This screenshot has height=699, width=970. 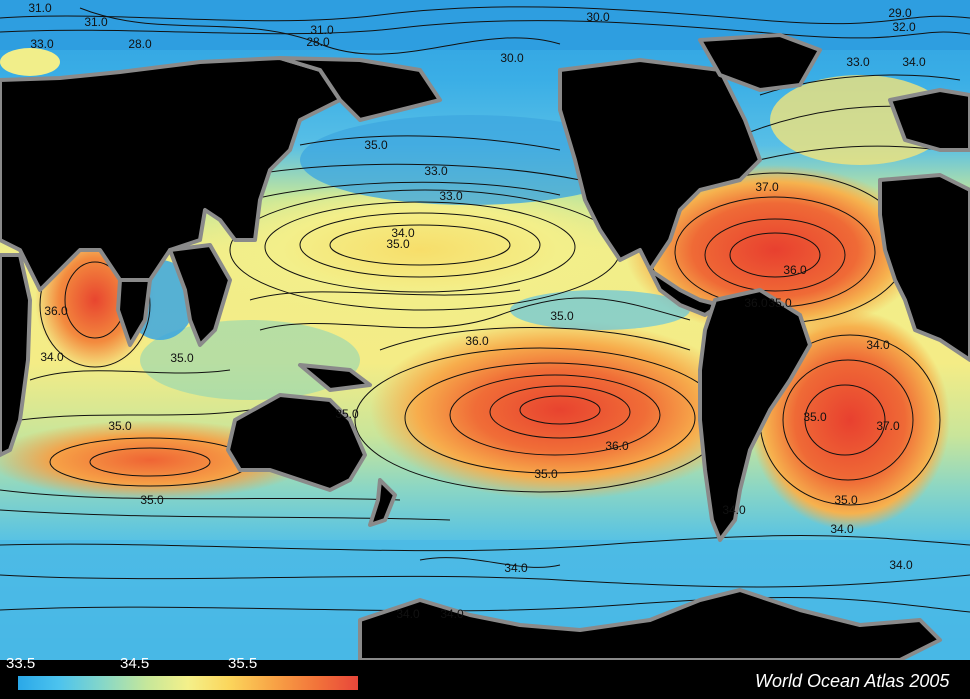 What do you see at coordinates (650, 625) in the screenshot?
I see `land-antarctica` at bounding box center [650, 625].